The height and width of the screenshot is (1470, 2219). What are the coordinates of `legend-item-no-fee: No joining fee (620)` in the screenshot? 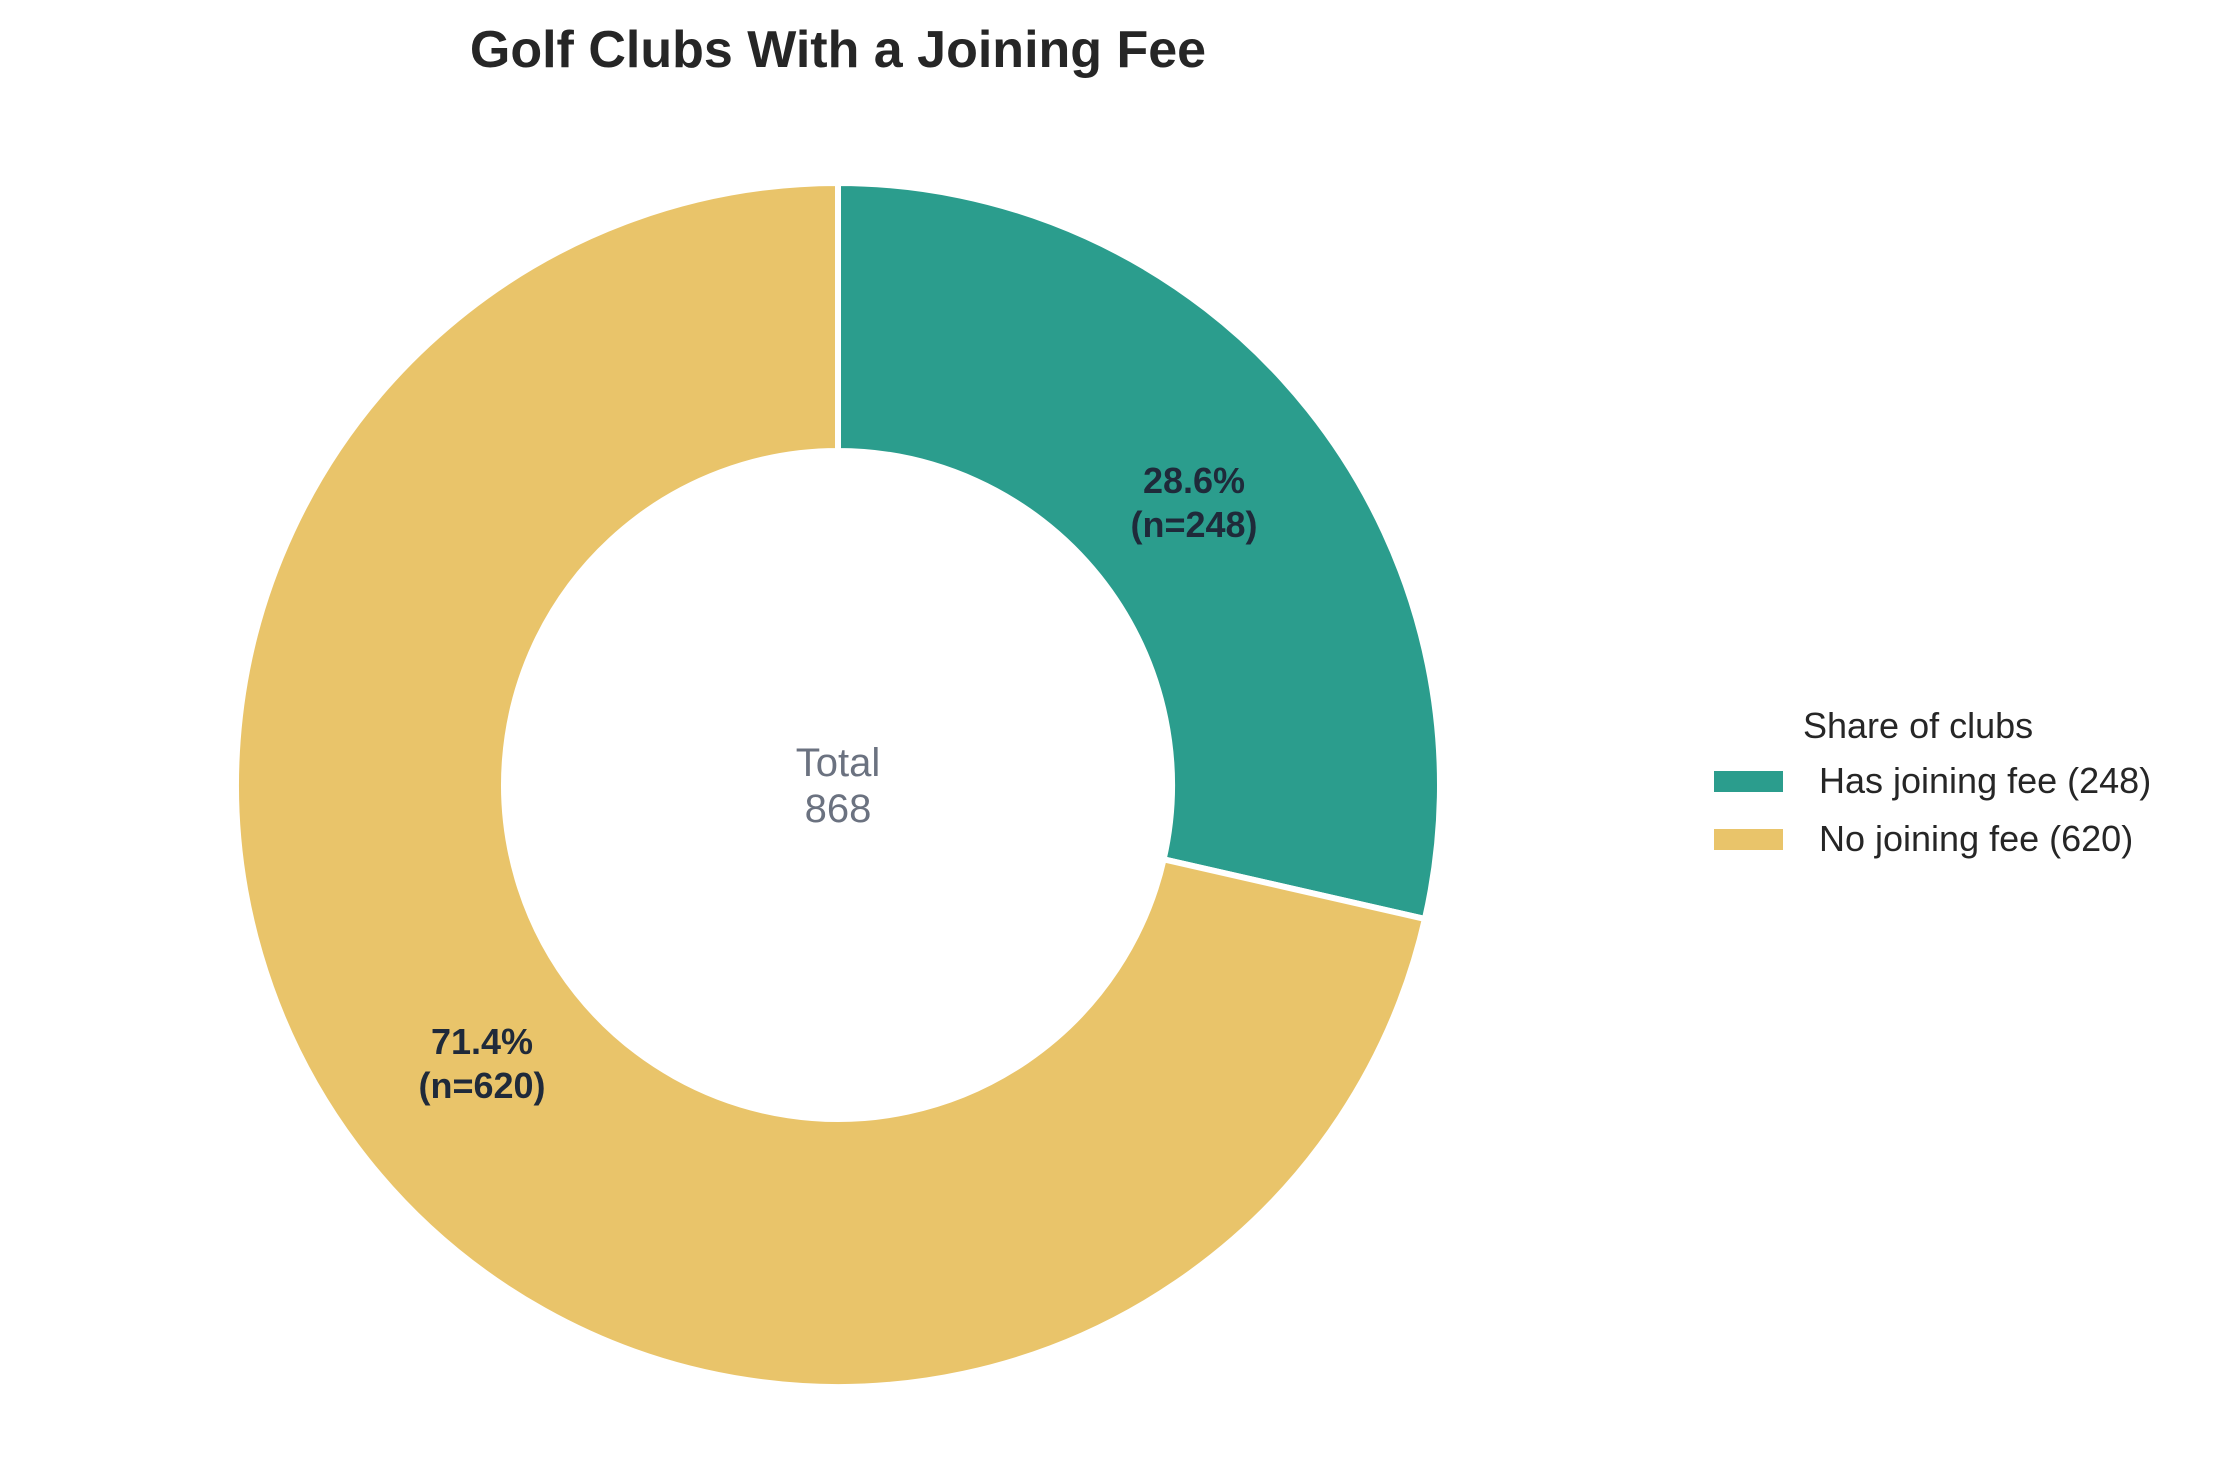 It's located at (1920, 839).